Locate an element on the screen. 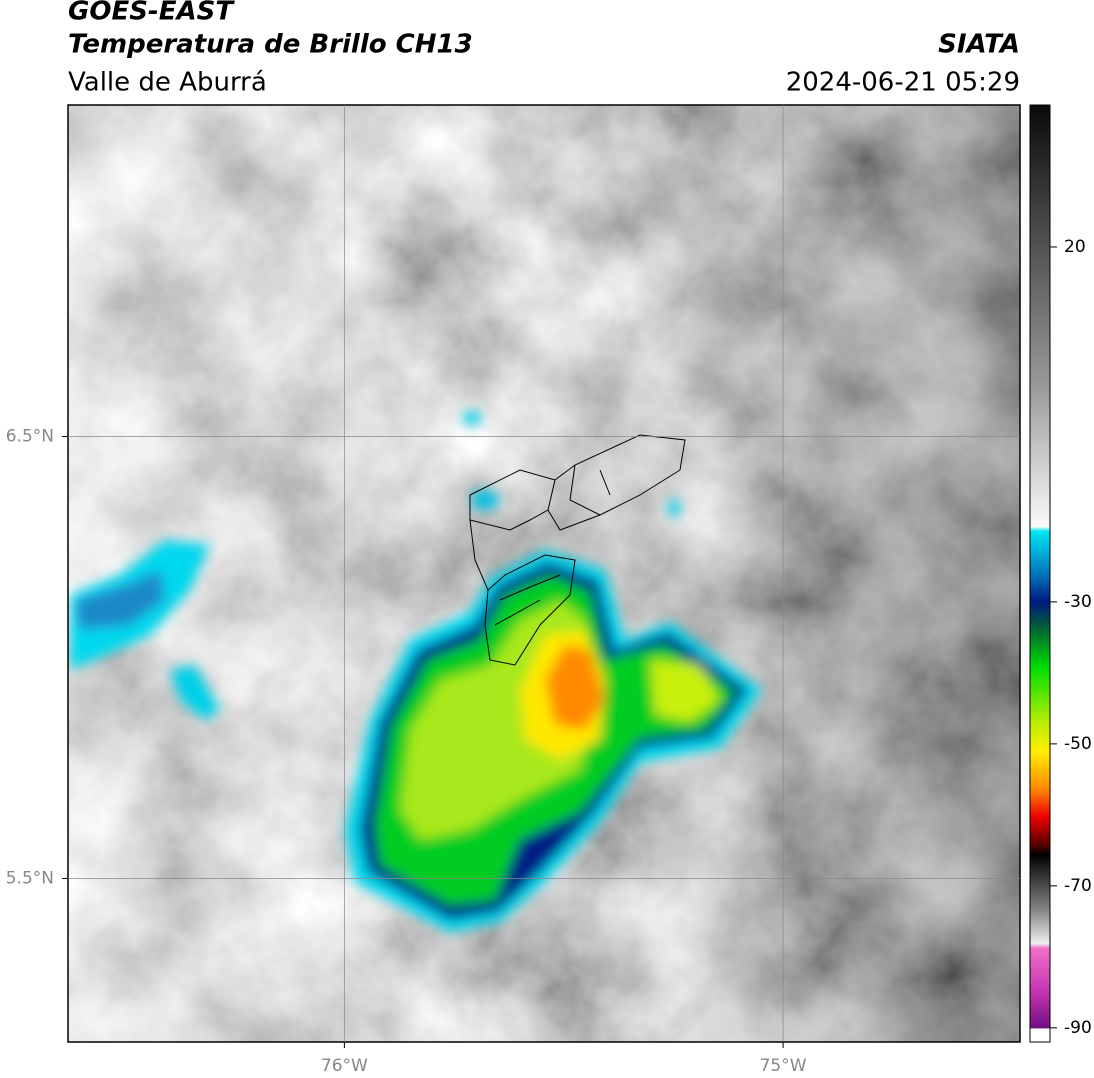 The width and height of the screenshot is (1094, 1078). x-tick-label: 75°W is located at coordinates (783, 1066).